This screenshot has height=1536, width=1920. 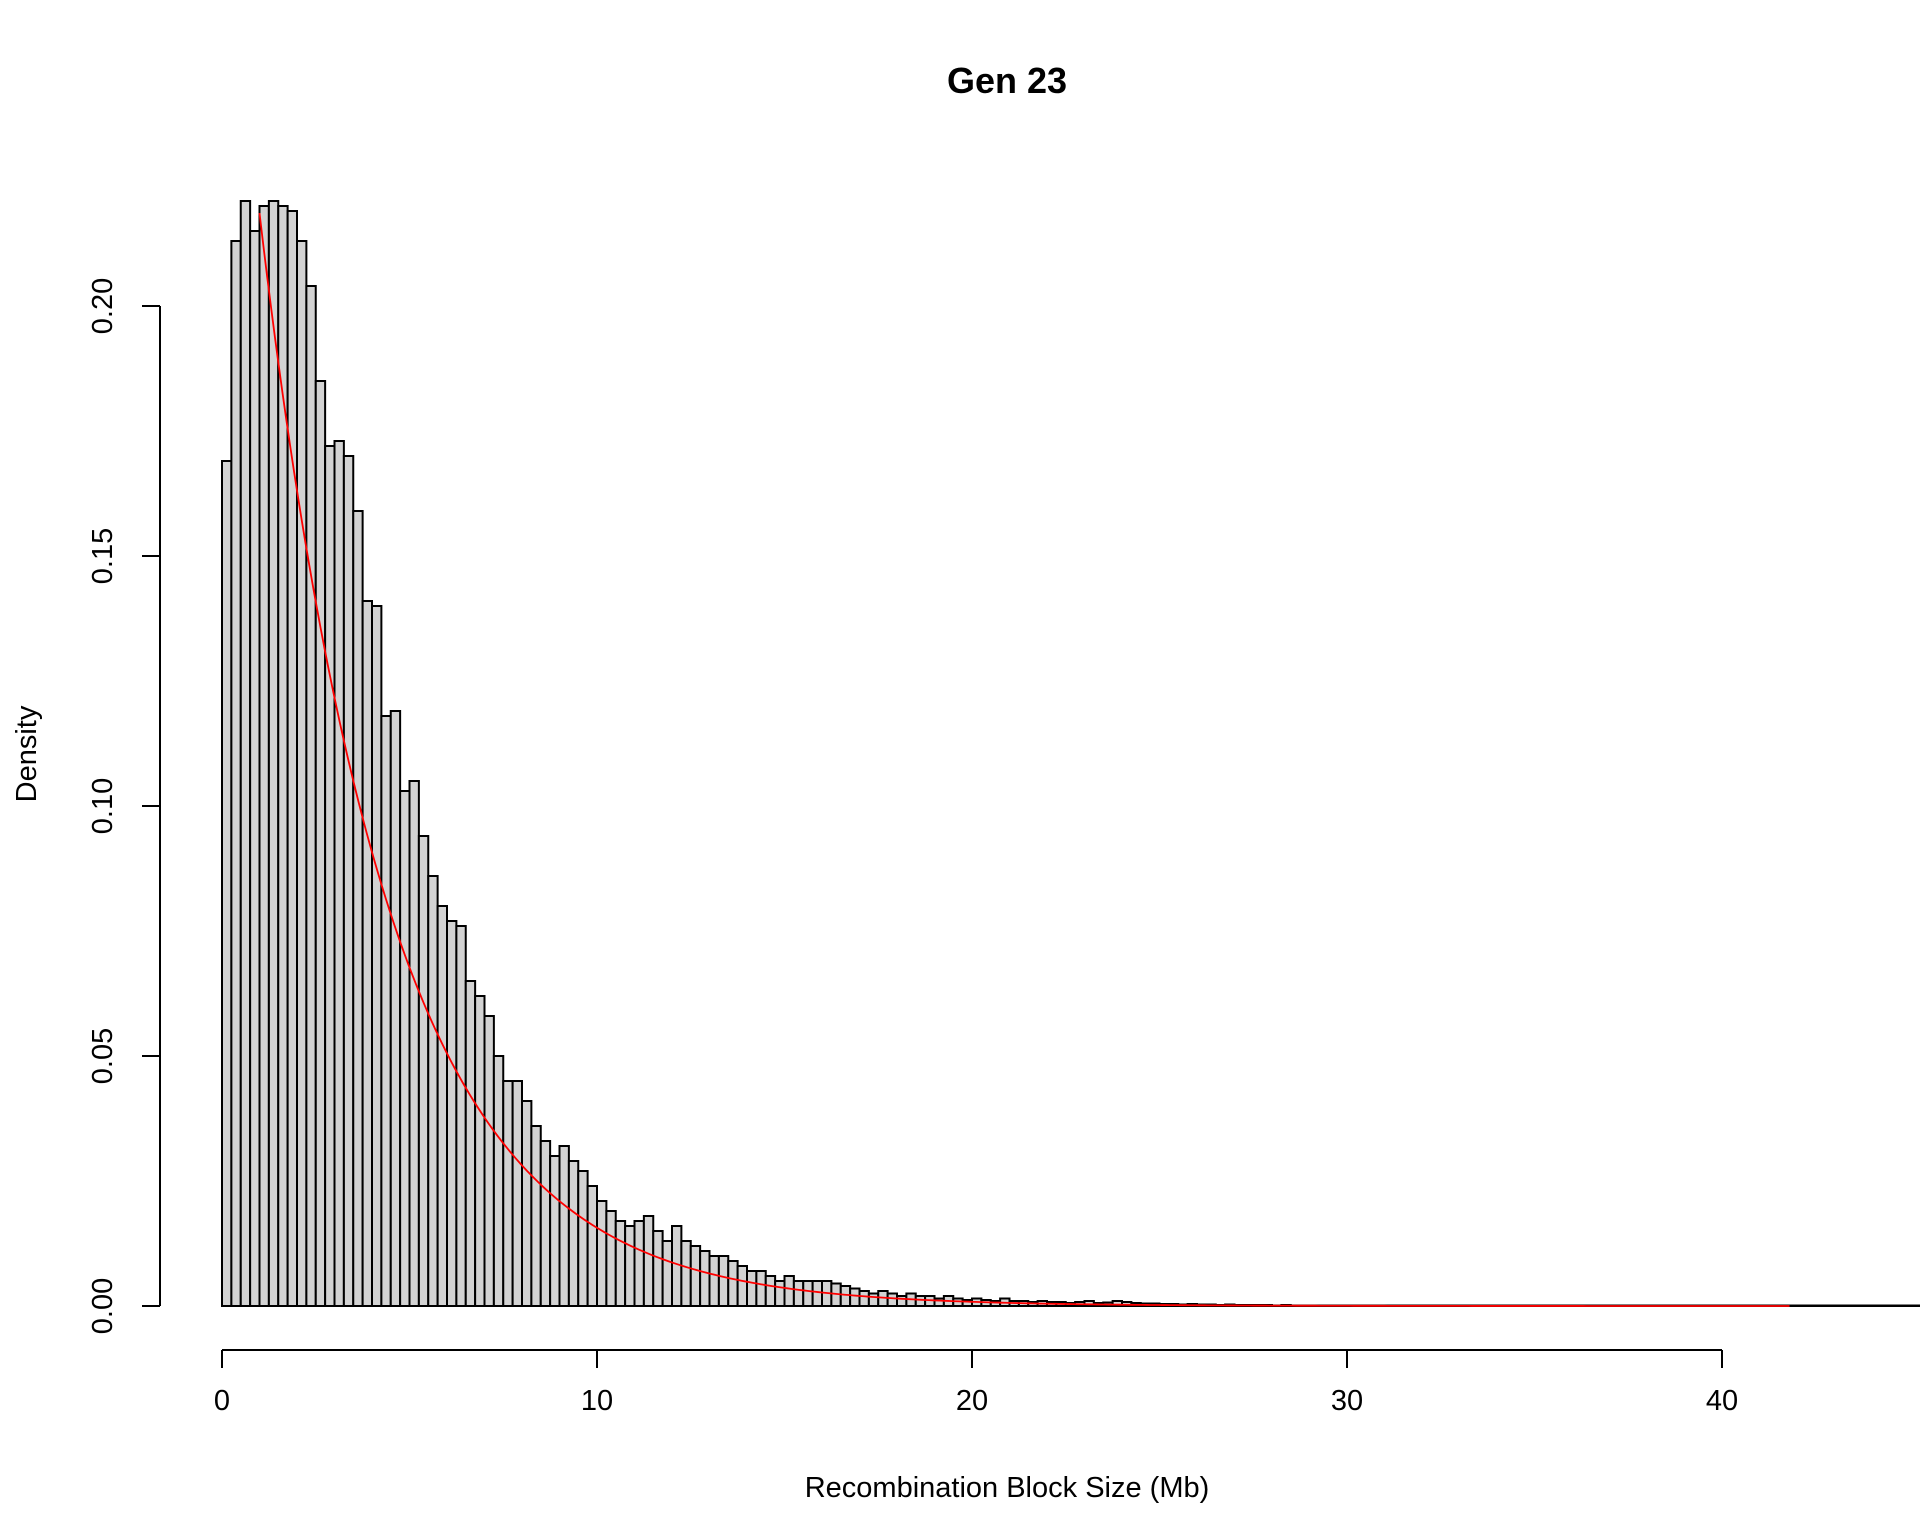 What do you see at coordinates (597, 1401) in the screenshot?
I see `x-tick-label: 10` at bounding box center [597, 1401].